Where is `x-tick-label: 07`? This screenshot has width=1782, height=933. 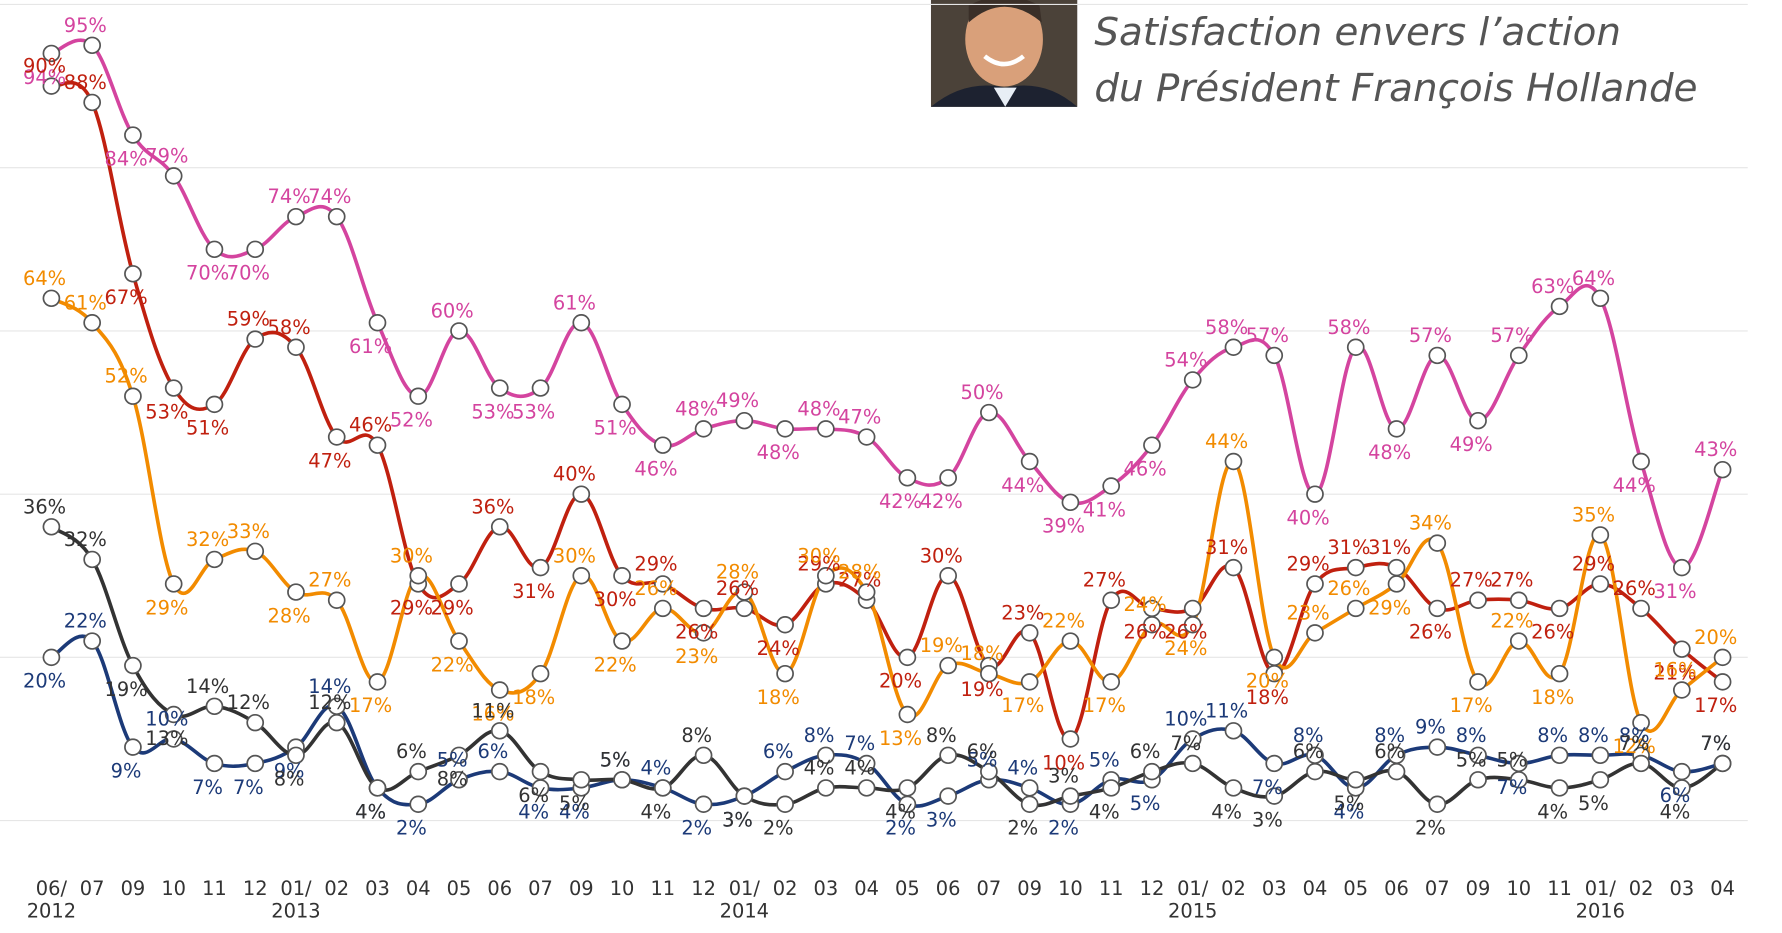
x-tick-label: 07 is located at coordinates (540, 888).